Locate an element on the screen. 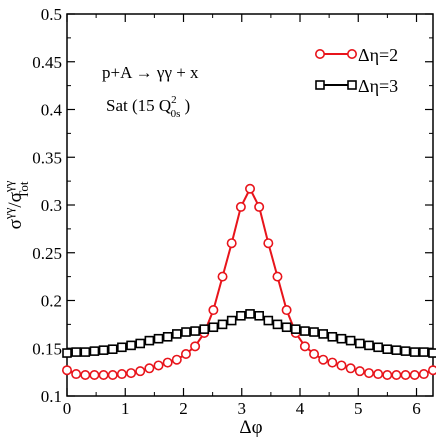 Image resolution: width=436 pixels, height=441 pixels. y-label-slash: /σ is located at coordinates (15, 200).